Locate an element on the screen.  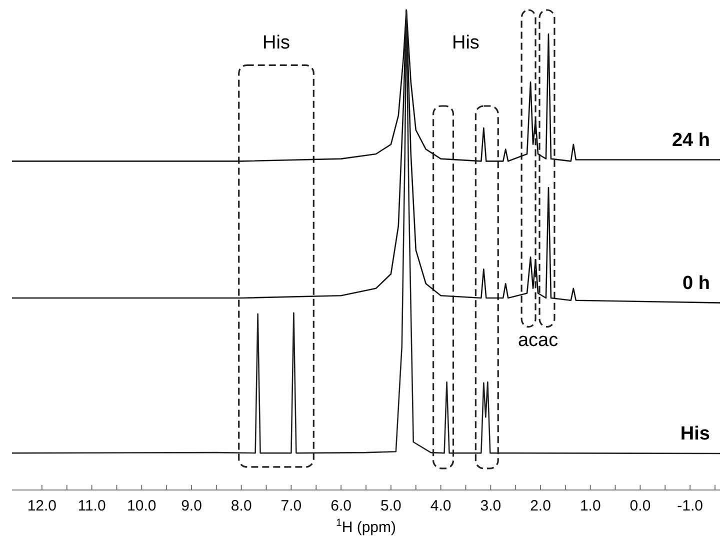
x-tick-label: 1.0 is located at coordinates (590, 506).